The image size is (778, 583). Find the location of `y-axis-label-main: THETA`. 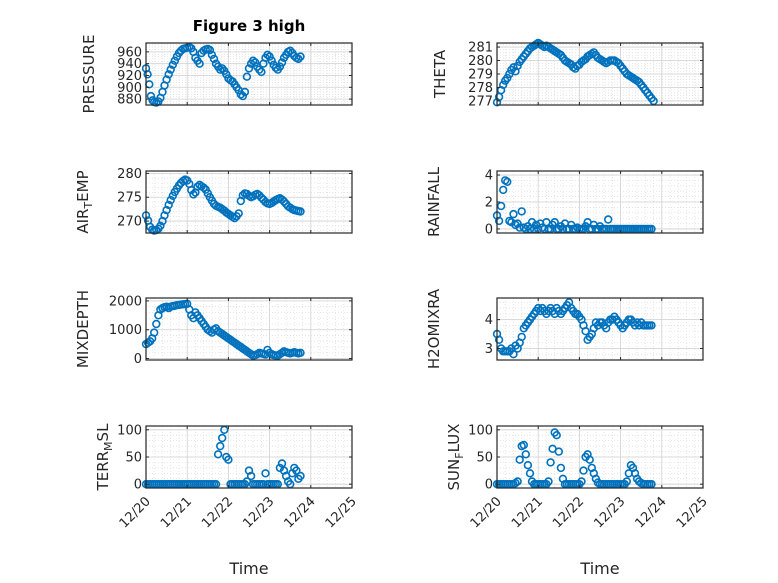

y-axis-label-main: THETA is located at coordinates (440, 74).